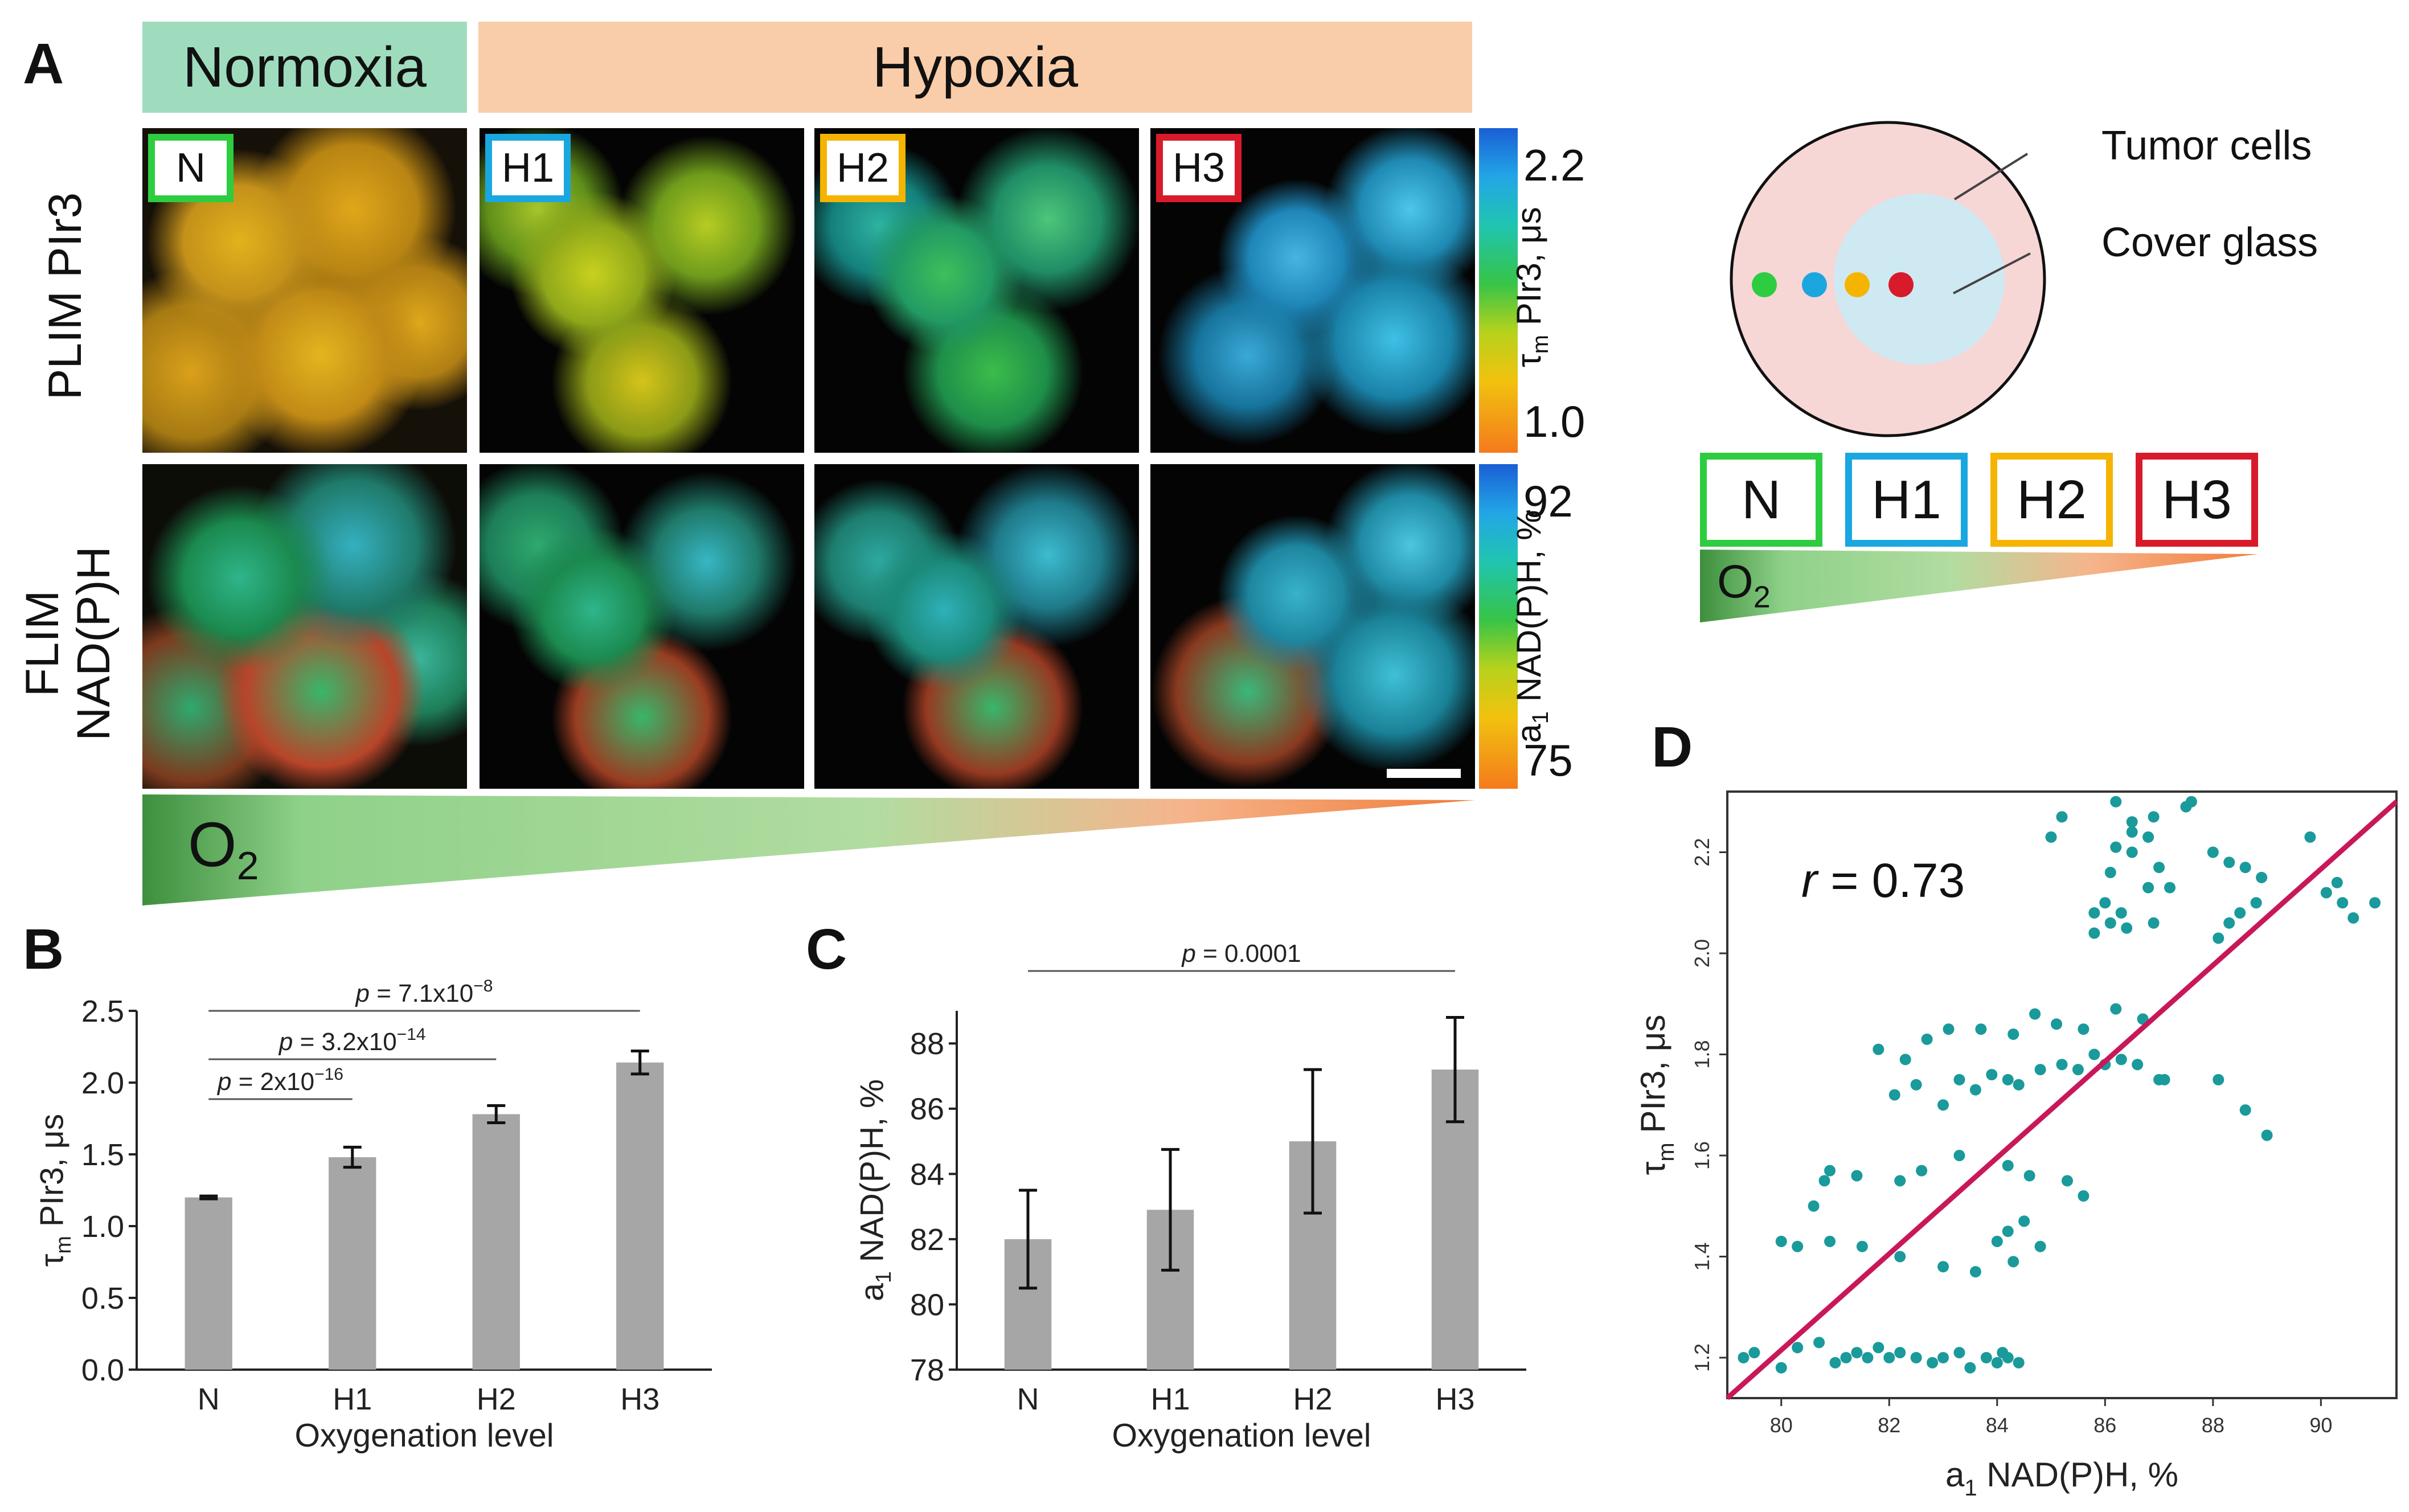 The image size is (2409, 1512). I want to click on y-tick-label: 1.4, so click(1702, 1256).